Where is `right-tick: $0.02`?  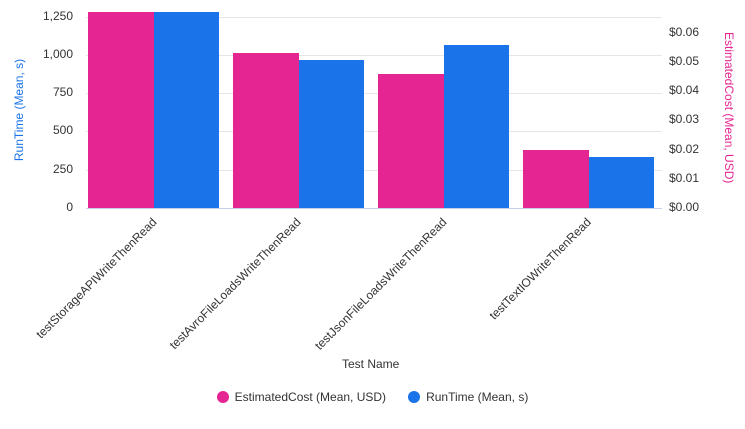 right-tick: $0.02 is located at coordinates (684, 149).